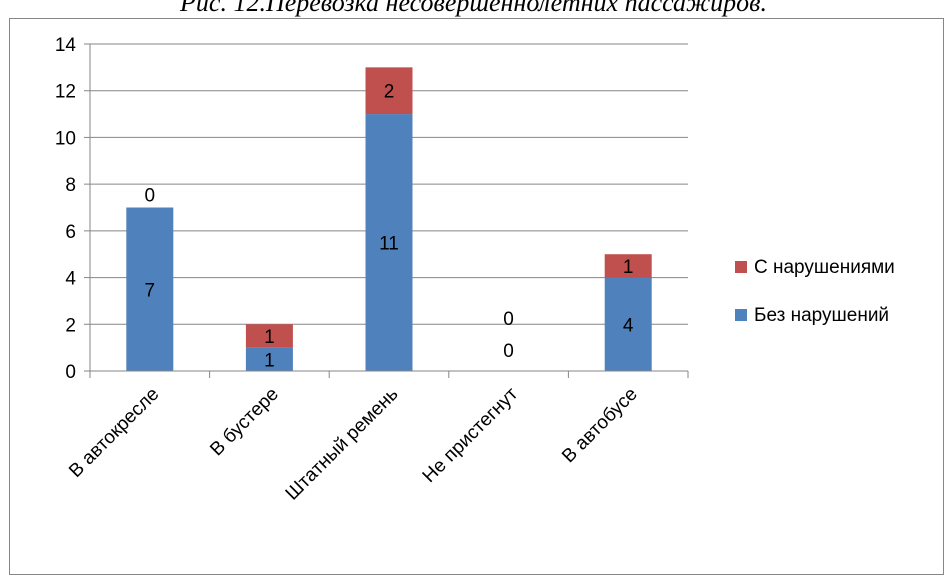 This screenshot has height=577, width=947. Describe the element at coordinates (508, 351) in the screenshot. I see `data-label-bez-narusheniy: 0` at that location.